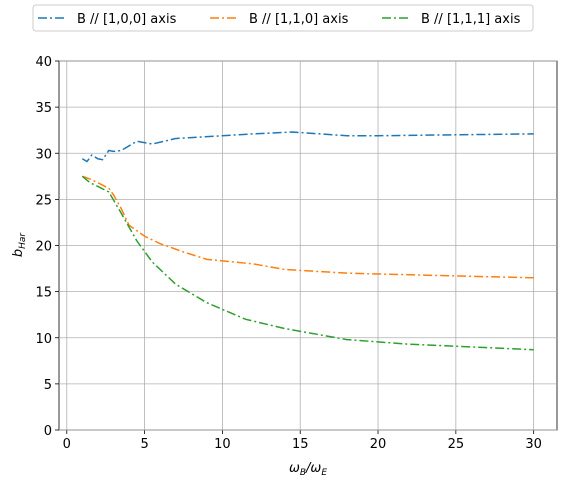  What do you see at coordinates (48, 385) in the screenshot?
I see `y-tick-label: 5` at bounding box center [48, 385].